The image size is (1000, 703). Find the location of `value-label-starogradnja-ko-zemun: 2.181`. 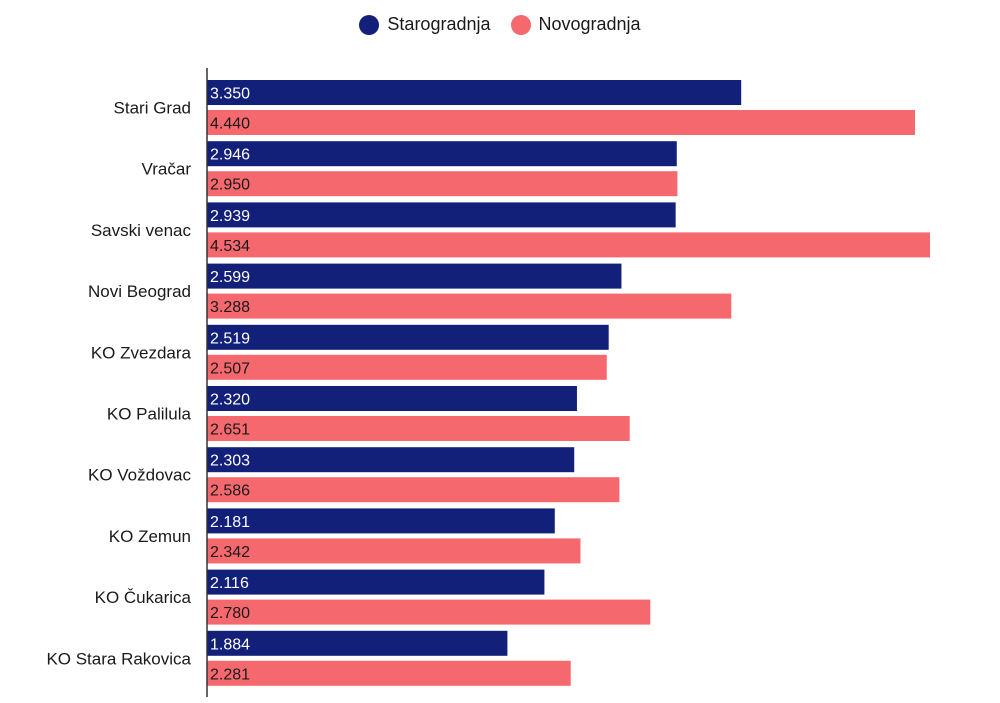

value-label-starogradnja-ko-zemun: 2.181 is located at coordinates (230, 522).